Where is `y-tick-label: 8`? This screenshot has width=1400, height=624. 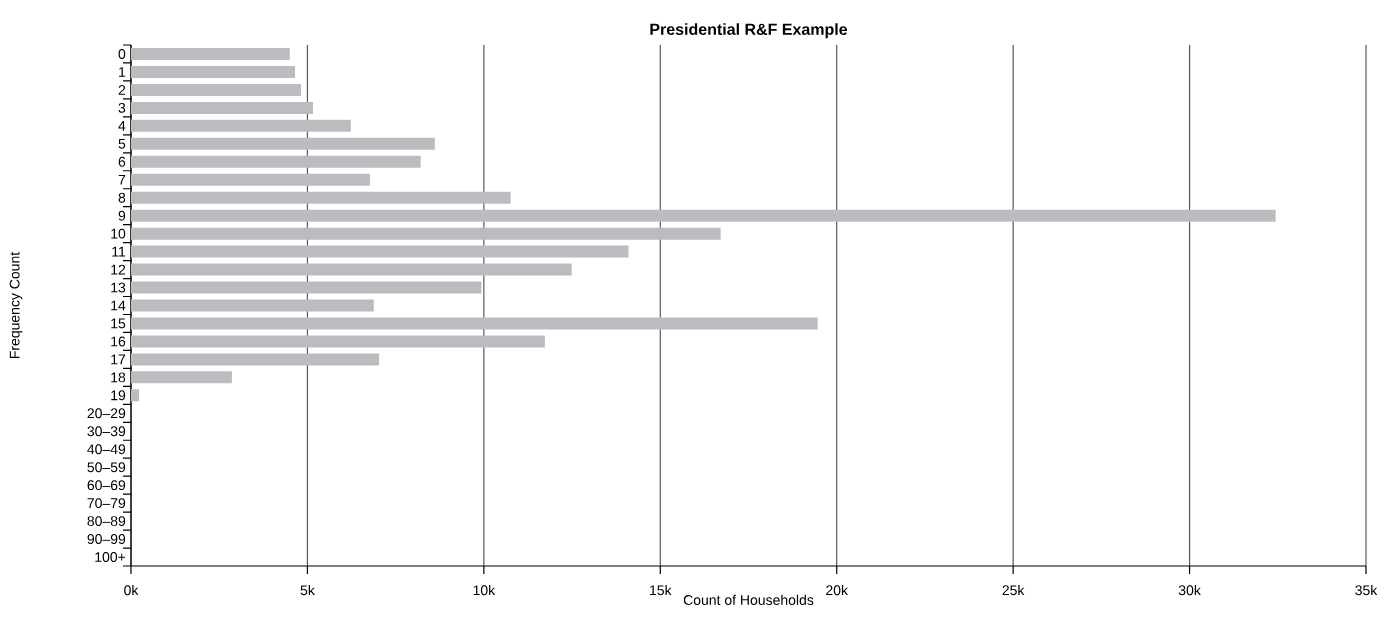
y-tick-label: 8 is located at coordinates (122, 197).